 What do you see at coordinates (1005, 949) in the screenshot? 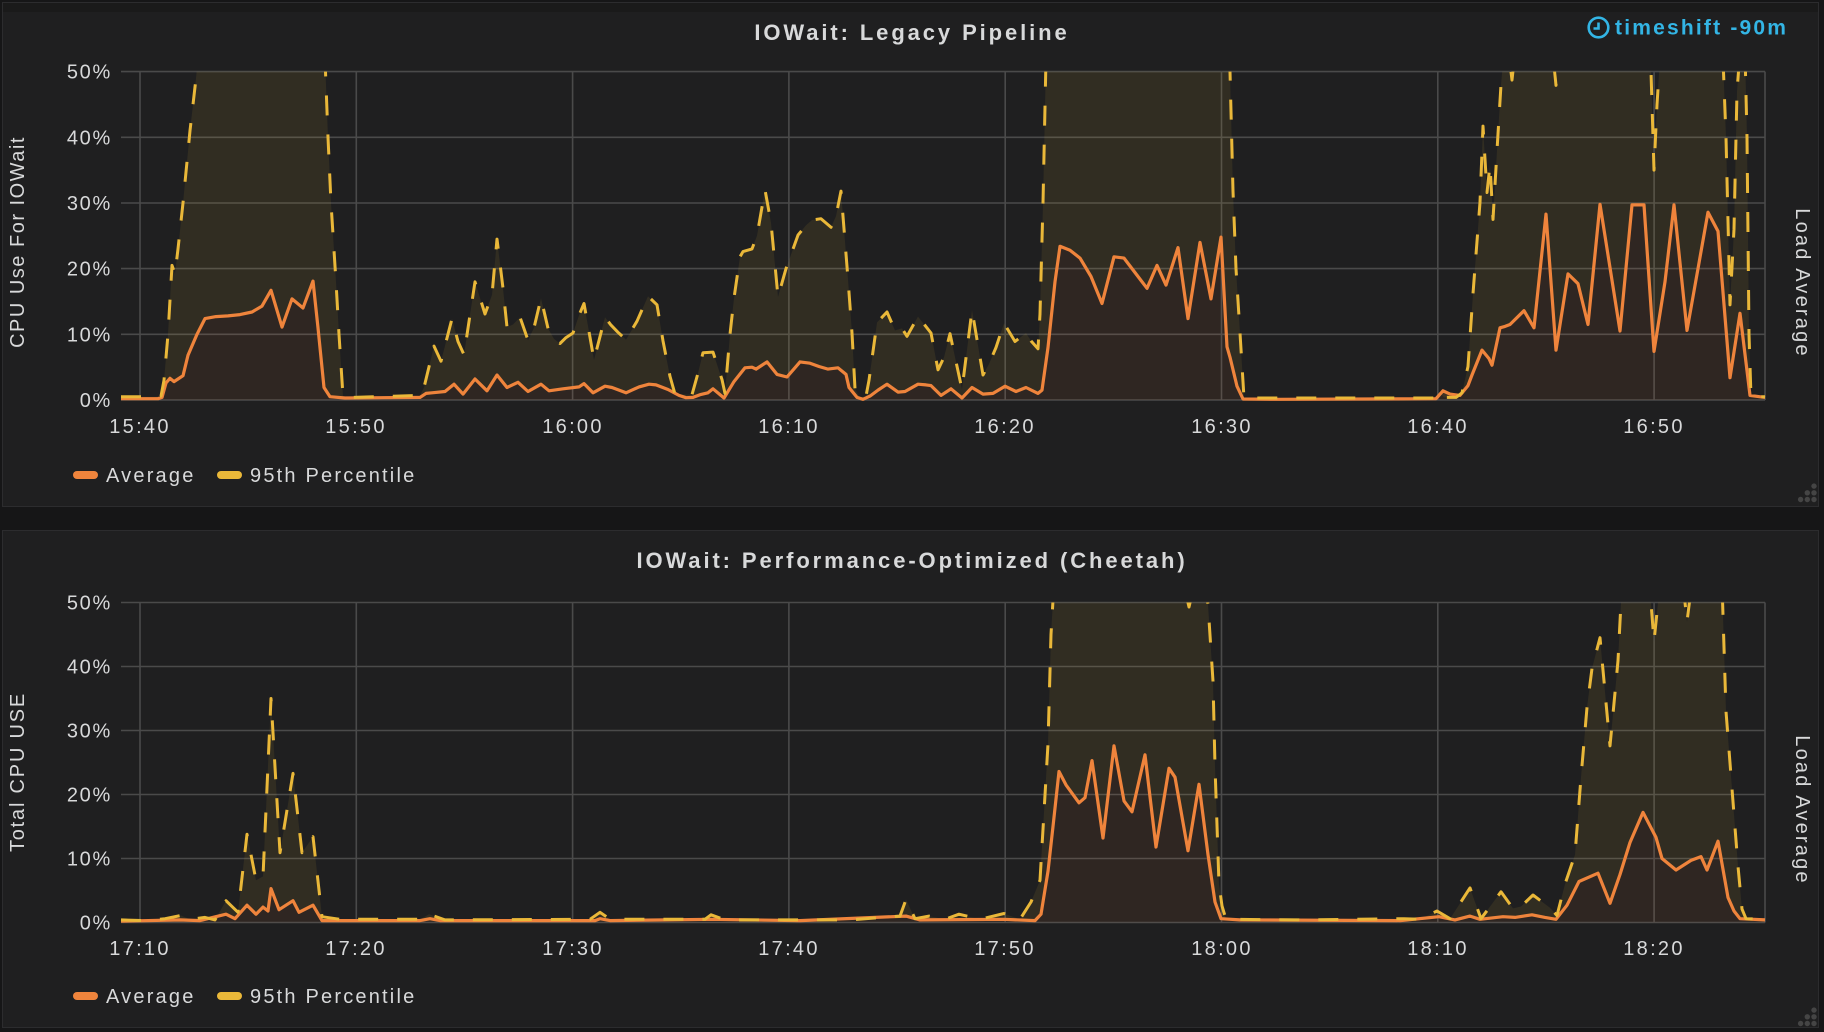
I see `svg-text: 17:50` at bounding box center [1005, 949].